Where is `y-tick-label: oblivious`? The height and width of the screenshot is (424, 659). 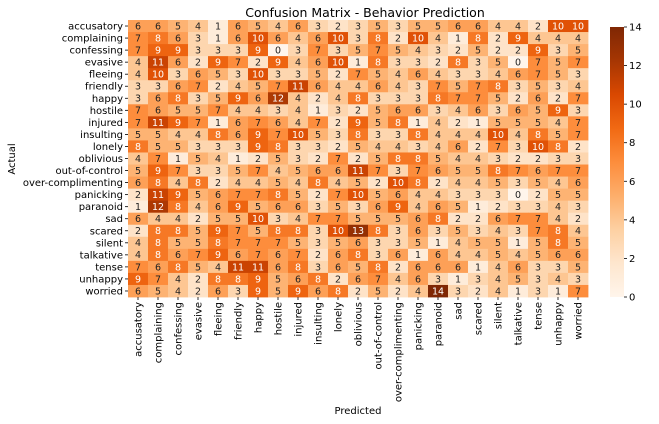 y-tick-label: oblivious is located at coordinates (101, 159).